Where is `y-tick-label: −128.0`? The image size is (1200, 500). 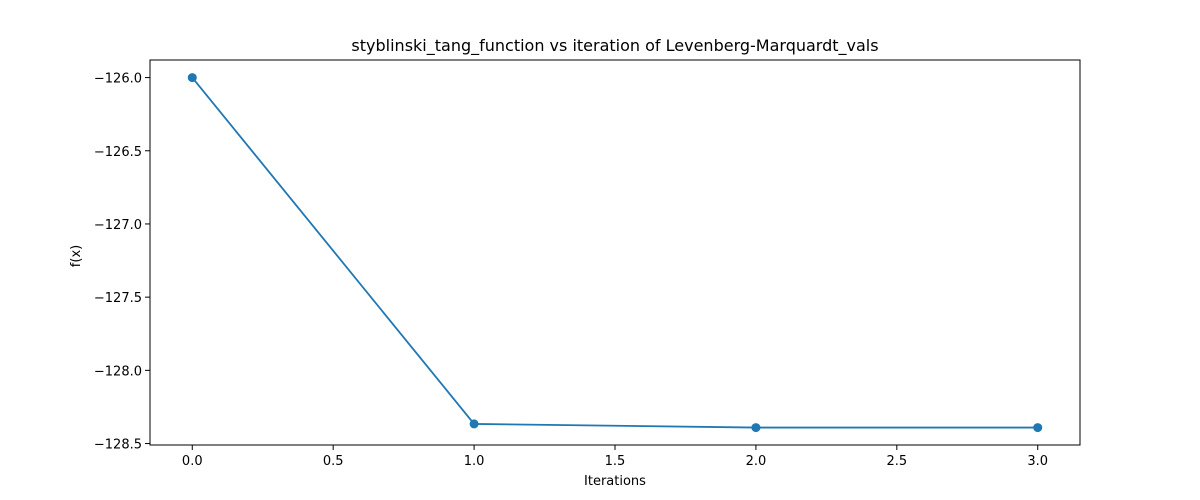 y-tick-label: −128.0 is located at coordinates (118, 371).